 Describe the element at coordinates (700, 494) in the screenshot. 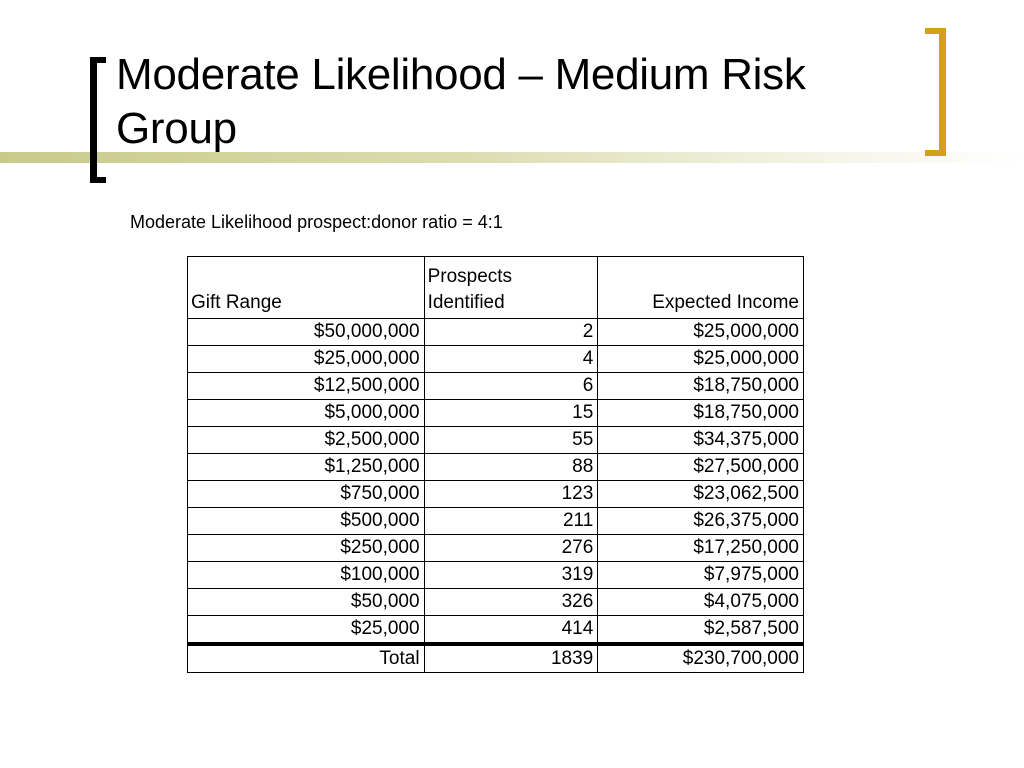

I see `cell-expected-income: $23,062,500` at that location.